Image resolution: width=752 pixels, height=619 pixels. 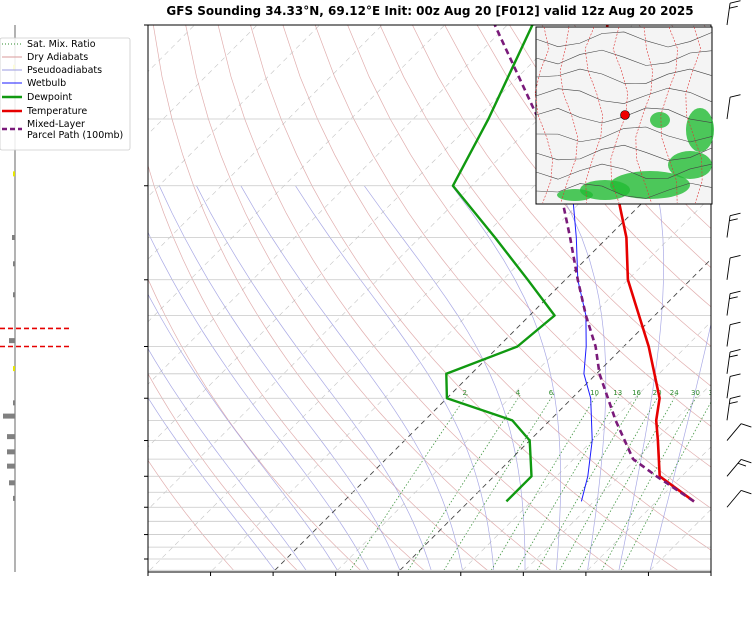 What do you see at coordinates (636, 393) in the screenshot?
I see `mixing-ratio-label: 16` at bounding box center [636, 393].